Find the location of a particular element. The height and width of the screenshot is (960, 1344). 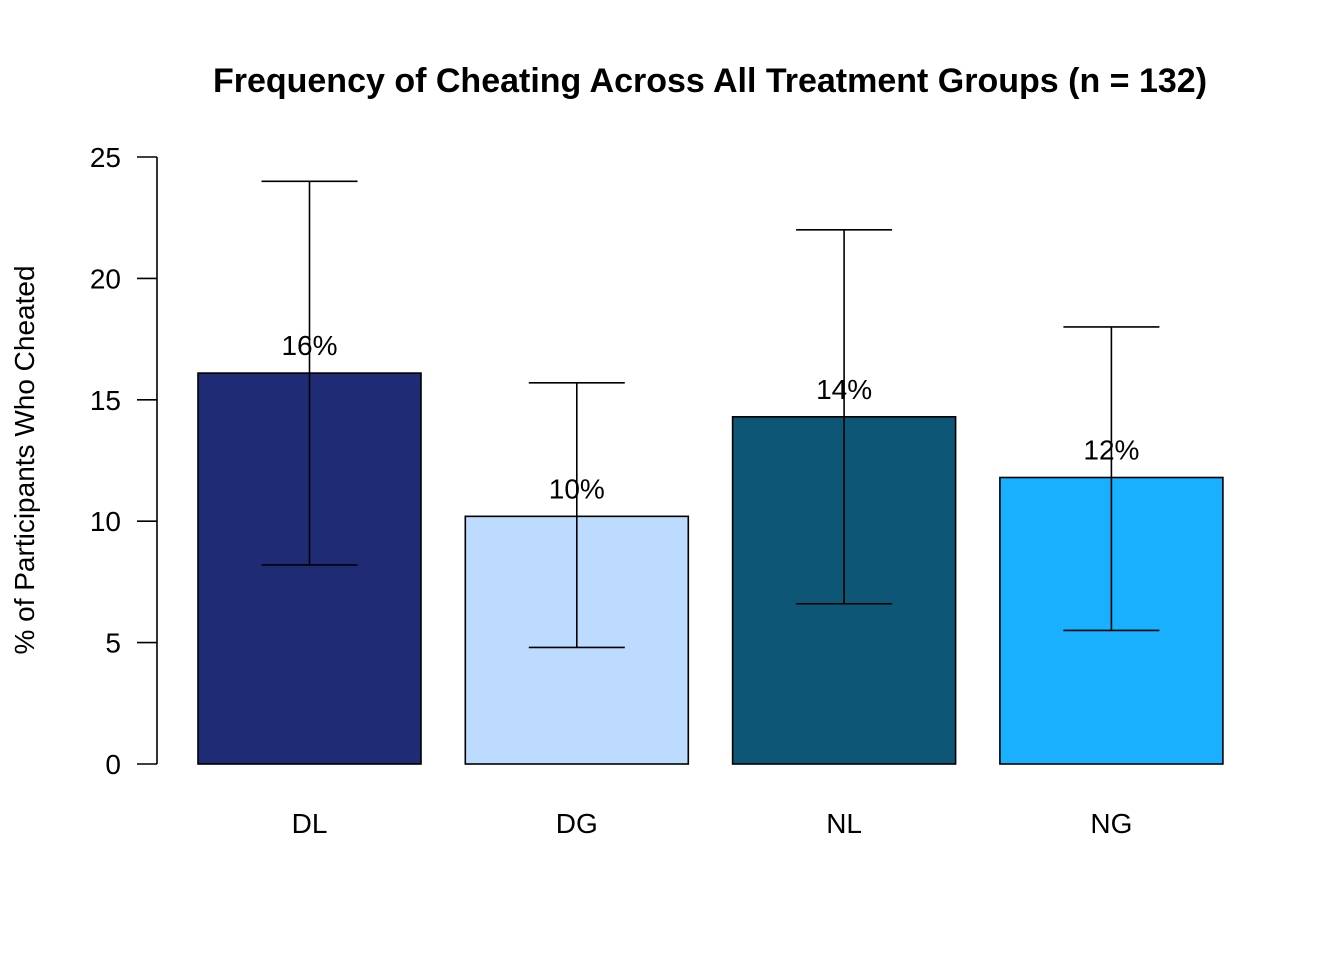

x-tick-label-dg: DG is located at coordinates (577, 823).